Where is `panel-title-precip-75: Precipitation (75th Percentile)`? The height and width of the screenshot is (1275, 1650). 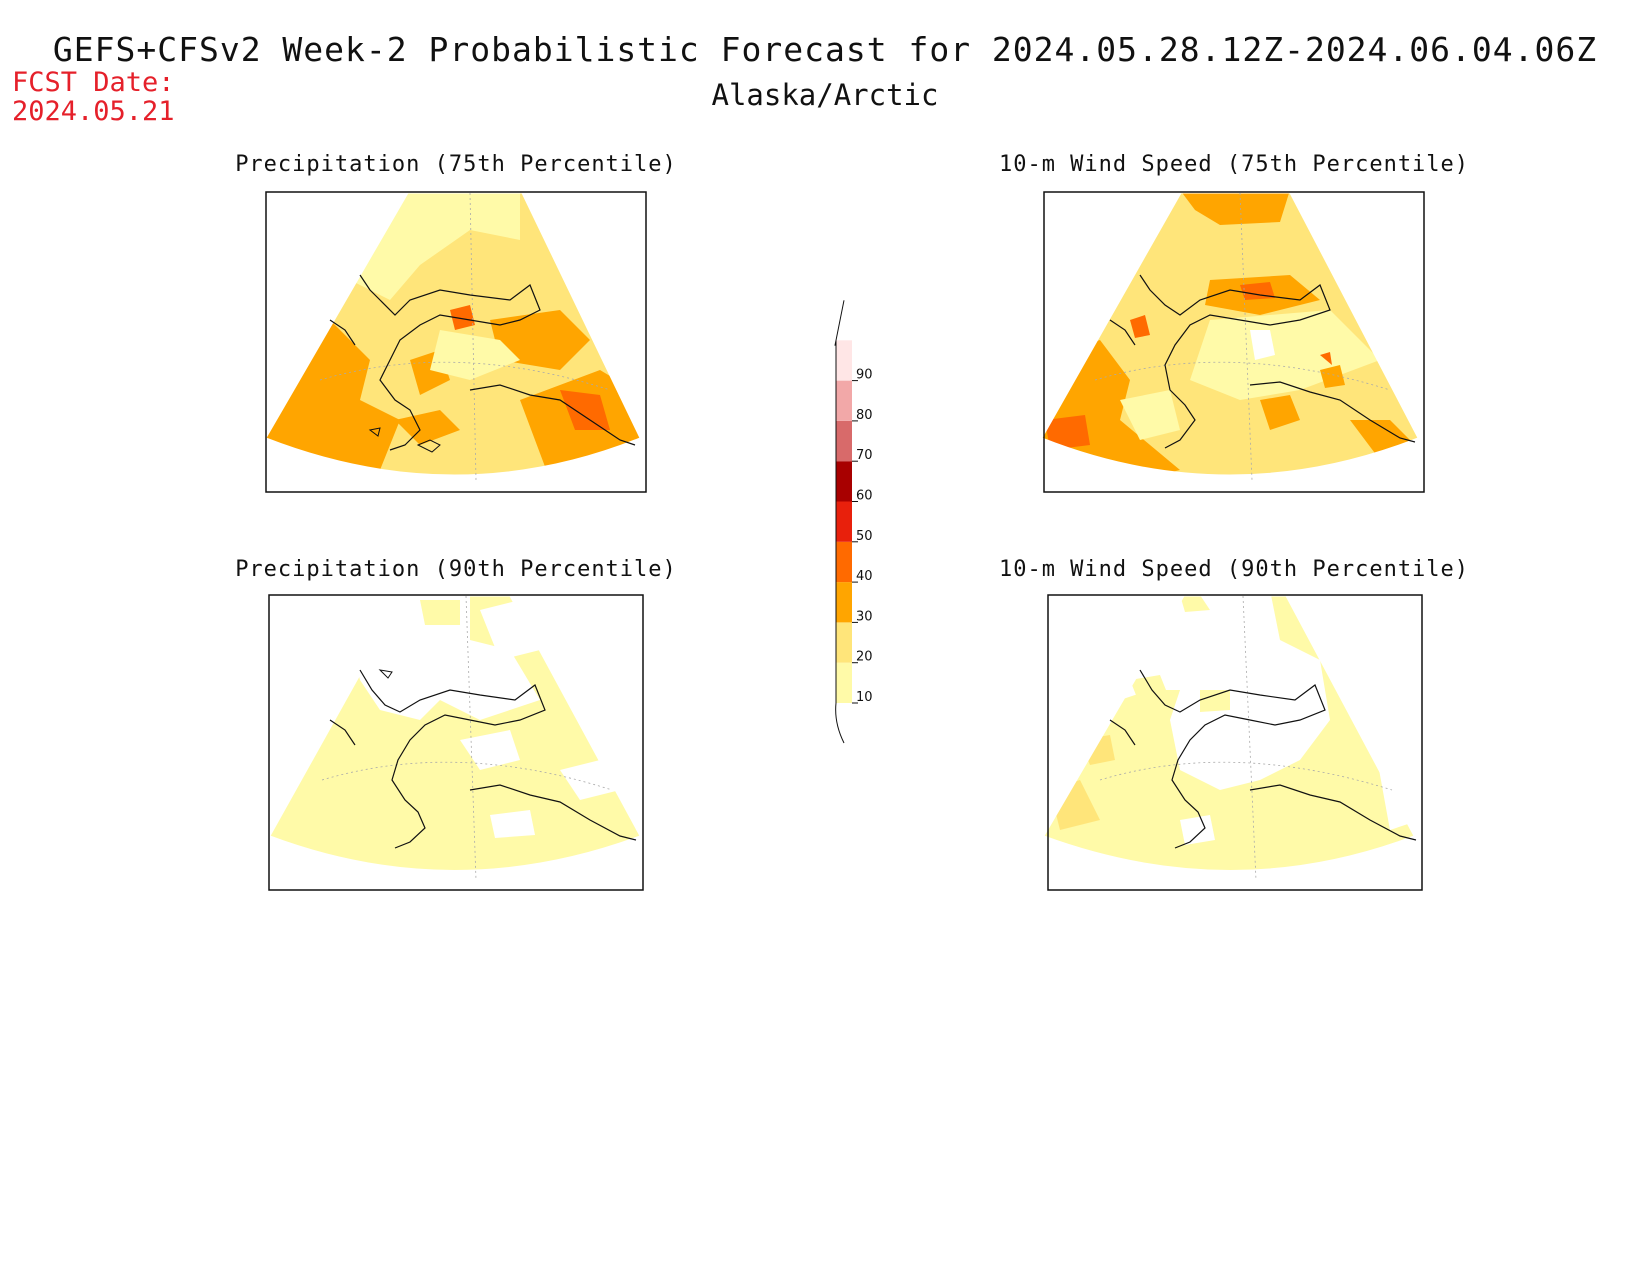
panel-title-precip-75: Precipitation (75th Percentile) is located at coordinates (456, 164).